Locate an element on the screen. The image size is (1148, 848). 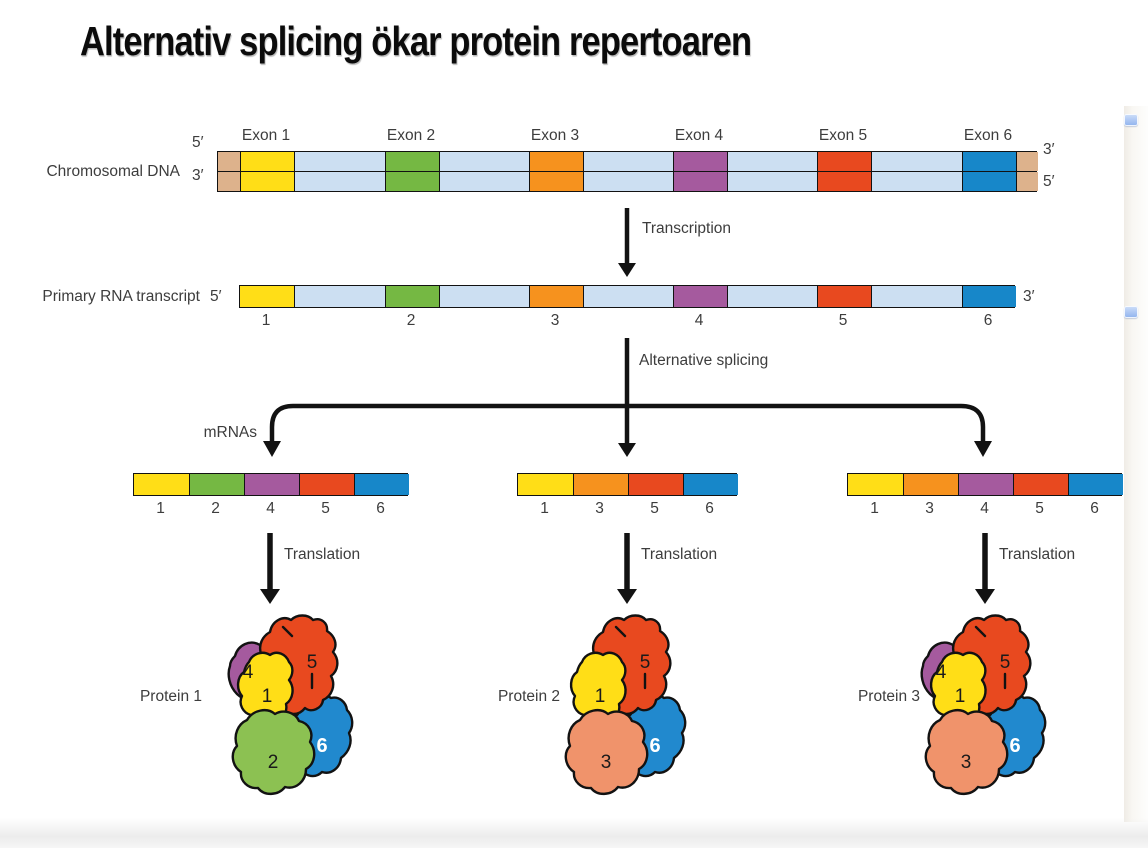
rna-exon-number-4: 4 is located at coordinates (699, 320).